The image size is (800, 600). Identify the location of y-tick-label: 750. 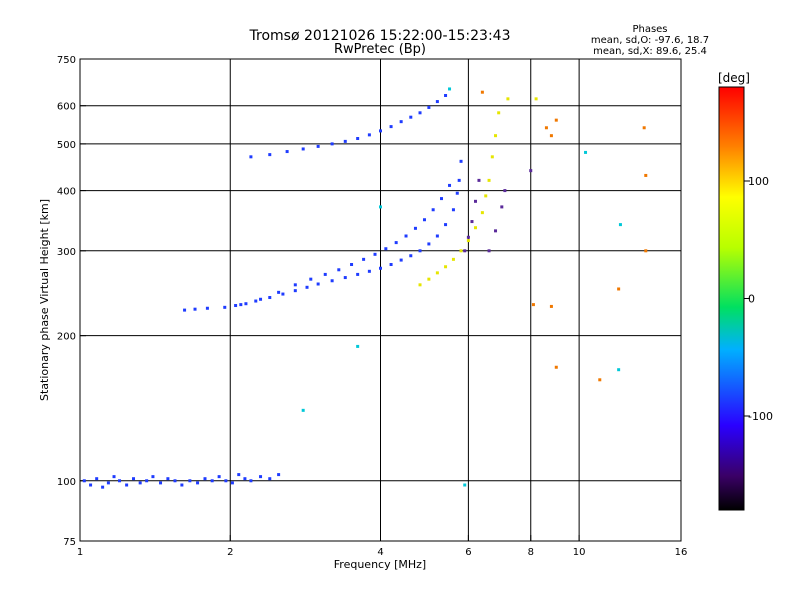
(66, 60).